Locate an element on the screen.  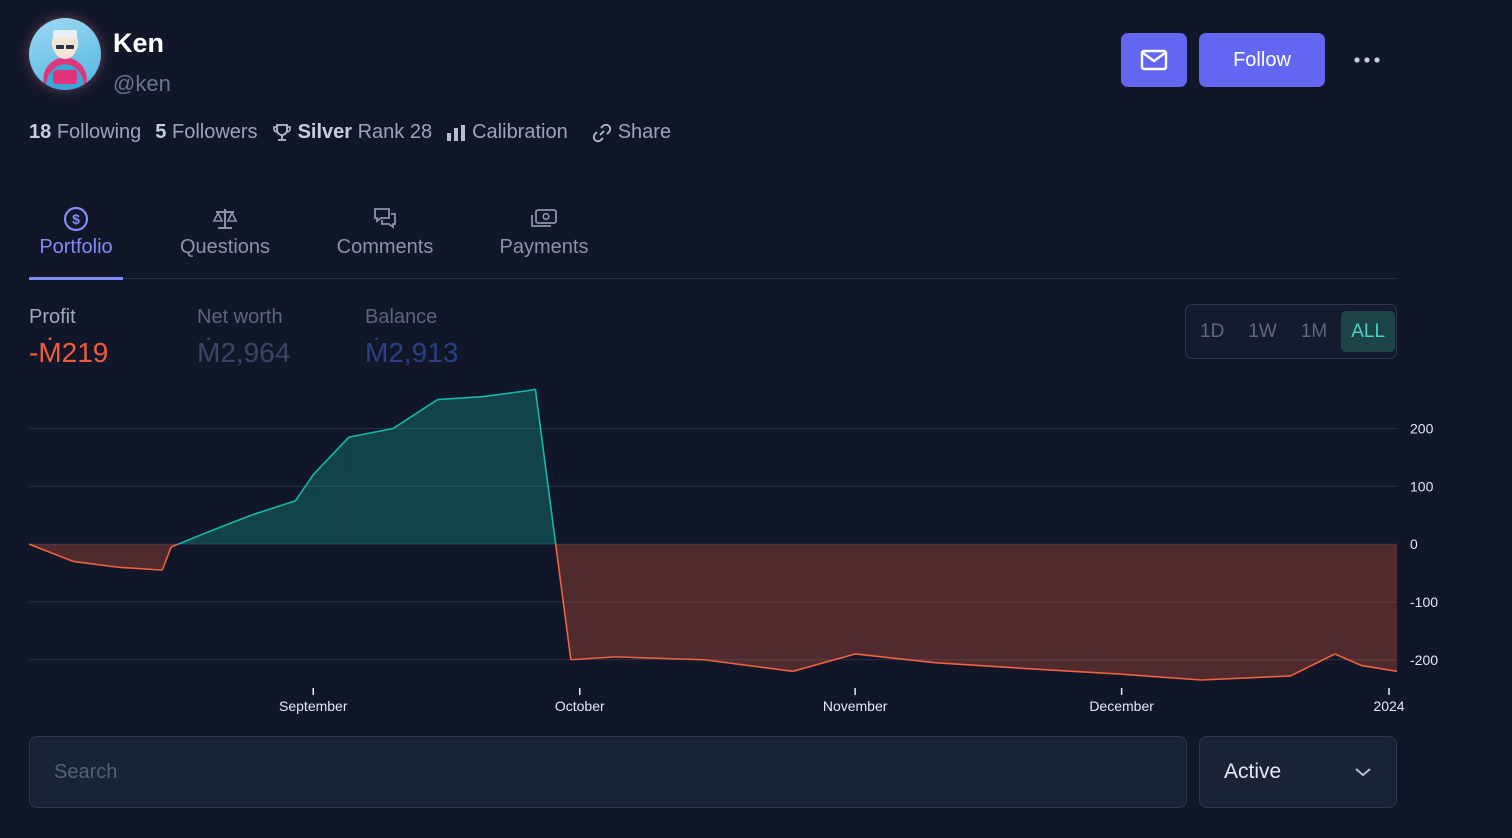
time-range-selector: 1D 1W 1M ALL is located at coordinates (1291, 331).